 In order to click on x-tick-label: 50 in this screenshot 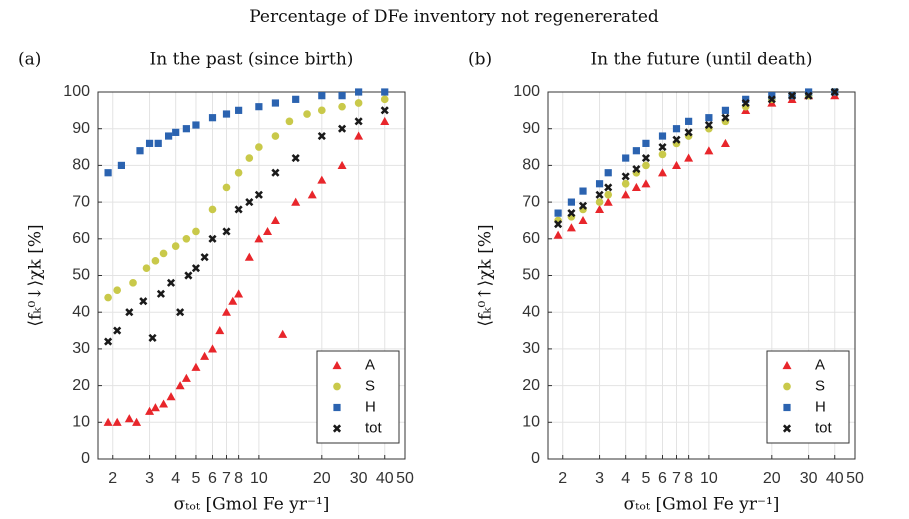, I will do `click(405, 478)`.